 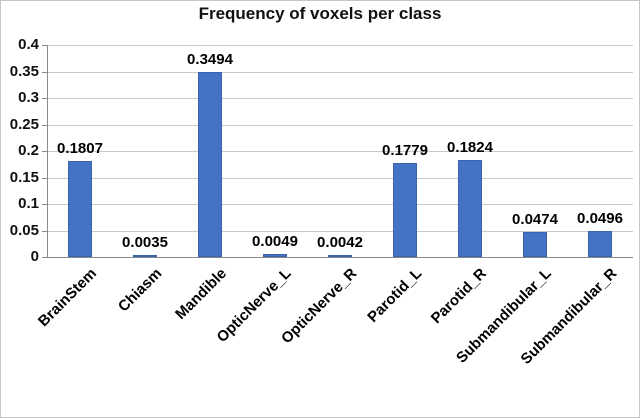 What do you see at coordinates (80, 148) in the screenshot?
I see `bar-value-label: 0.1807` at bounding box center [80, 148].